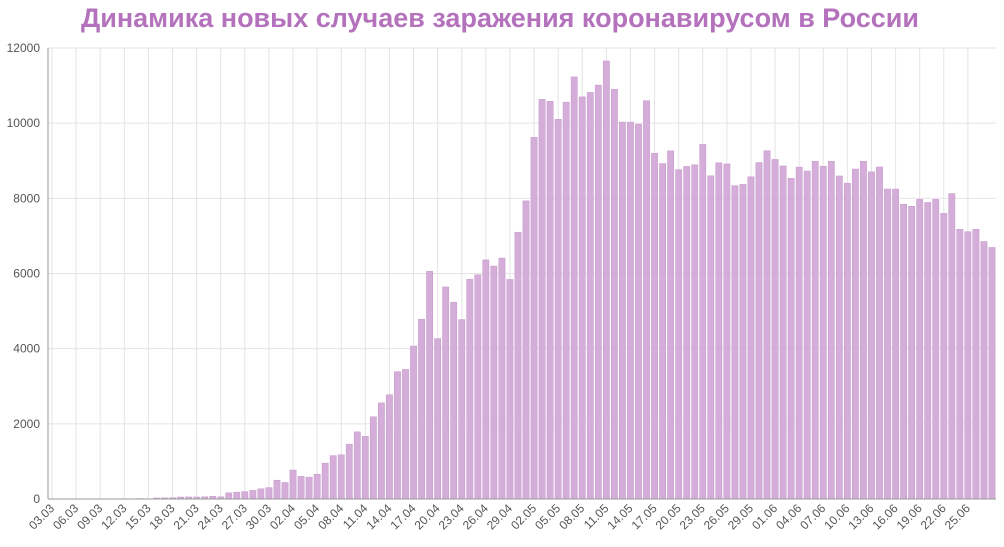  Describe the element at coordinates (871, 335) in the screenshot. I see `bar-13.06` at that location.